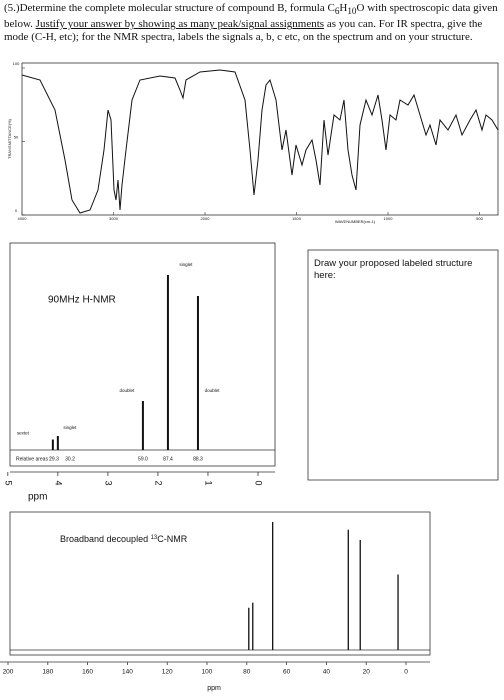  I want to click on c-x-tick-label: 40, so click(327, 672).